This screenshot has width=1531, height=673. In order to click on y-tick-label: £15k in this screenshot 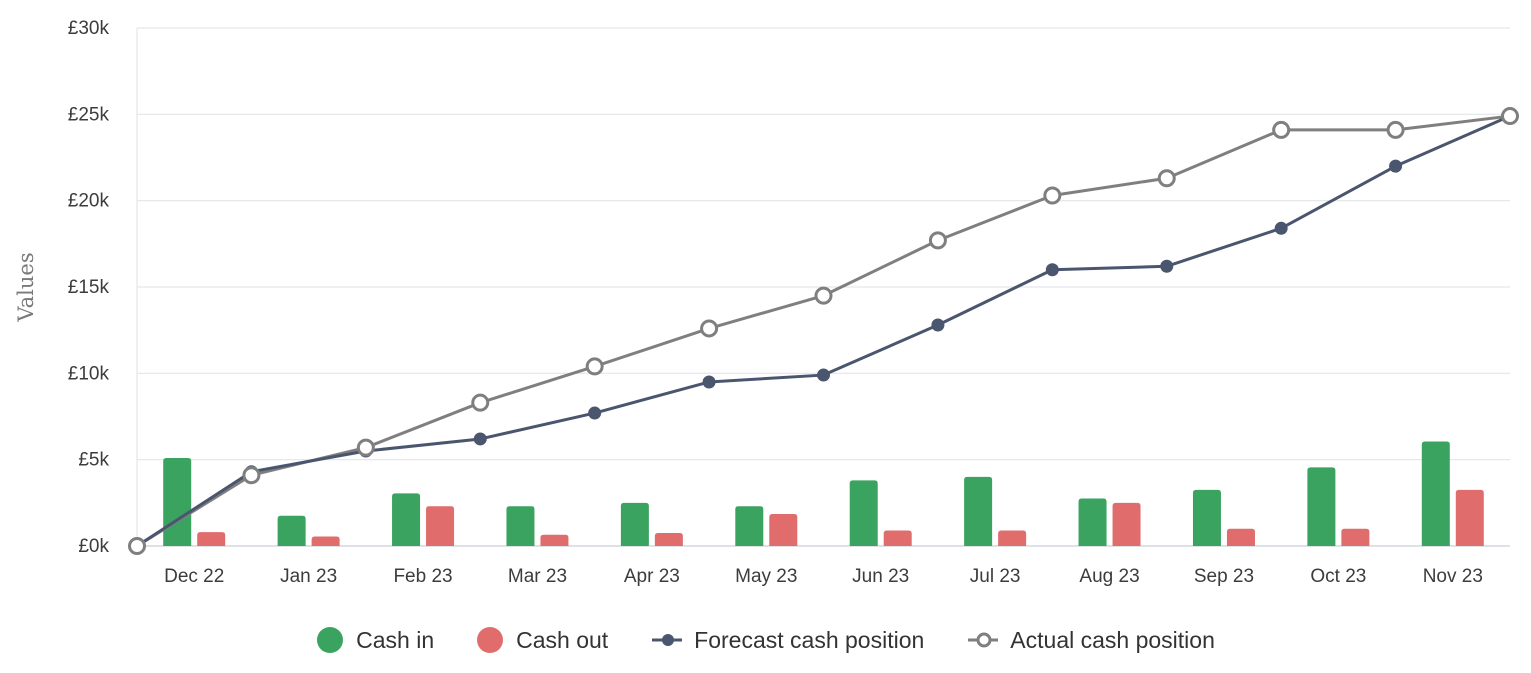, I will do `click(89, 287)`.